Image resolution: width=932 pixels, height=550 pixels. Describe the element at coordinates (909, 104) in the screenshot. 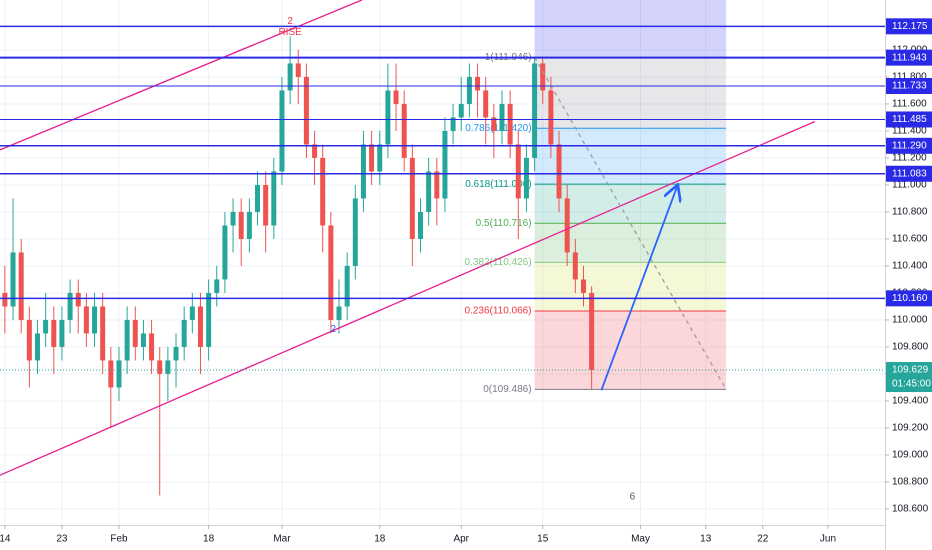

I see `y-tick-label: 111.600` at that location.